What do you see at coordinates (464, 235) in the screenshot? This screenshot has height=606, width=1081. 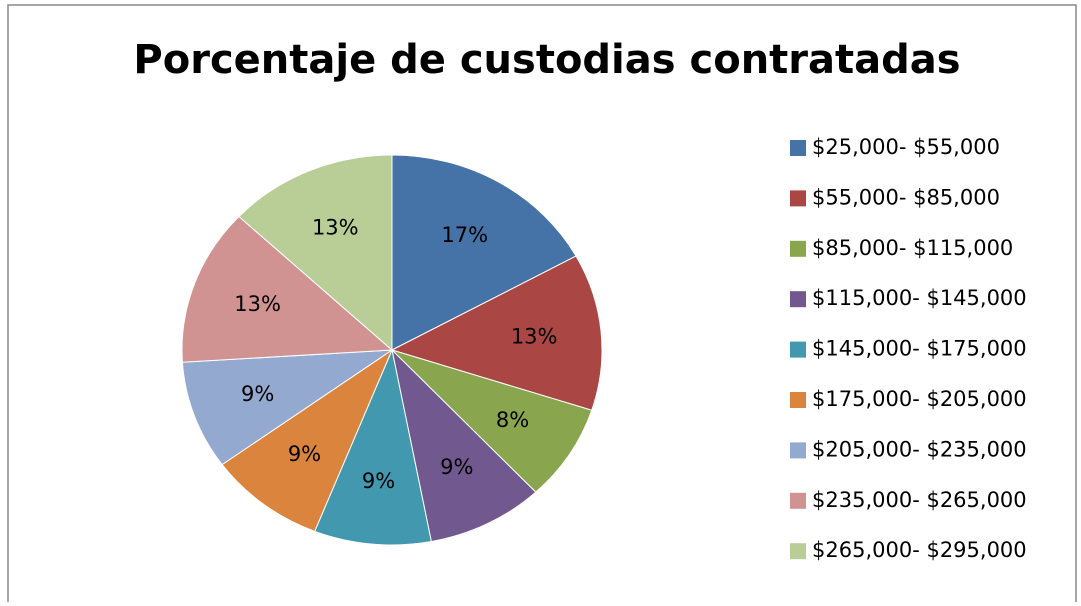 I see `data-label: 17%` at bounding box center [464, 235].